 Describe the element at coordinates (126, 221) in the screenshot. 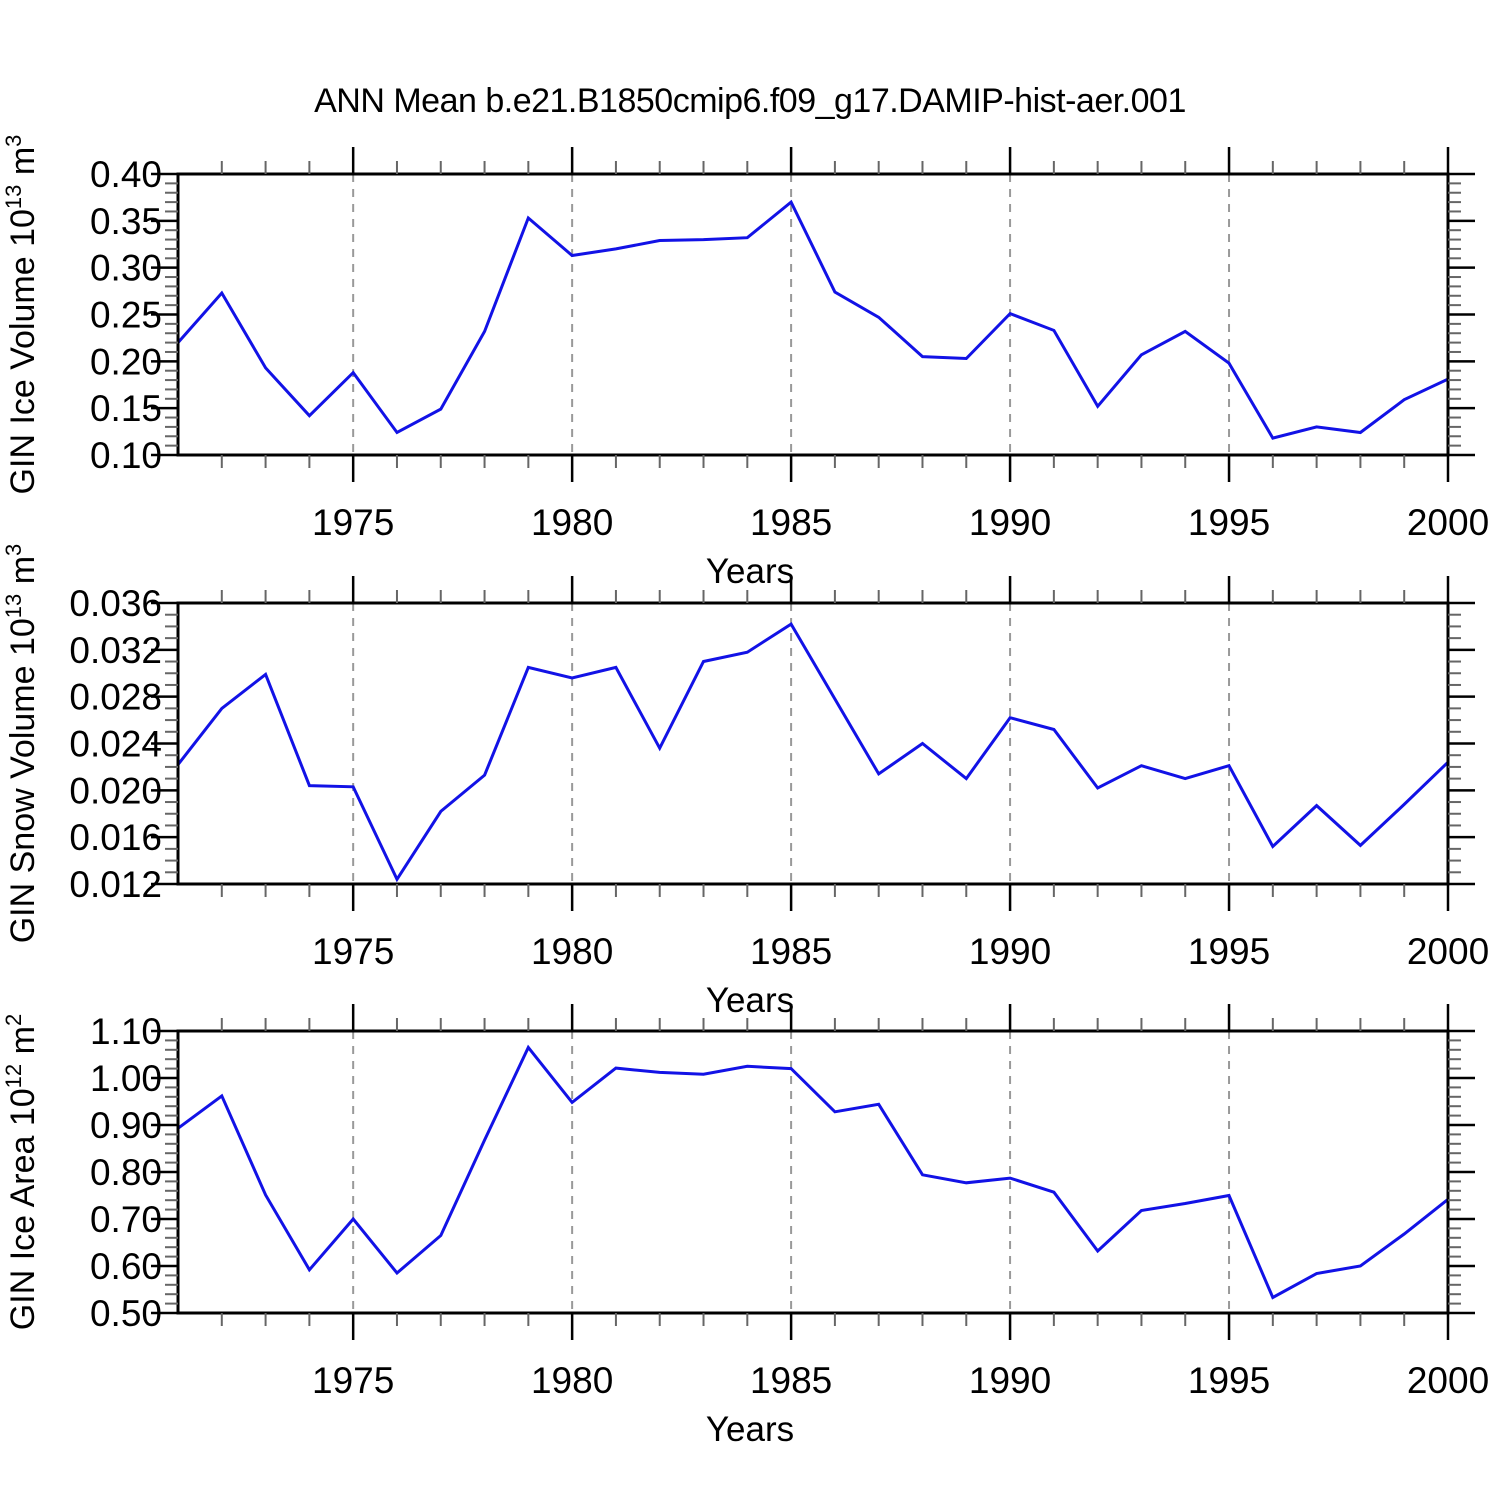

I see `y-tick-label: 0.35` at that location.